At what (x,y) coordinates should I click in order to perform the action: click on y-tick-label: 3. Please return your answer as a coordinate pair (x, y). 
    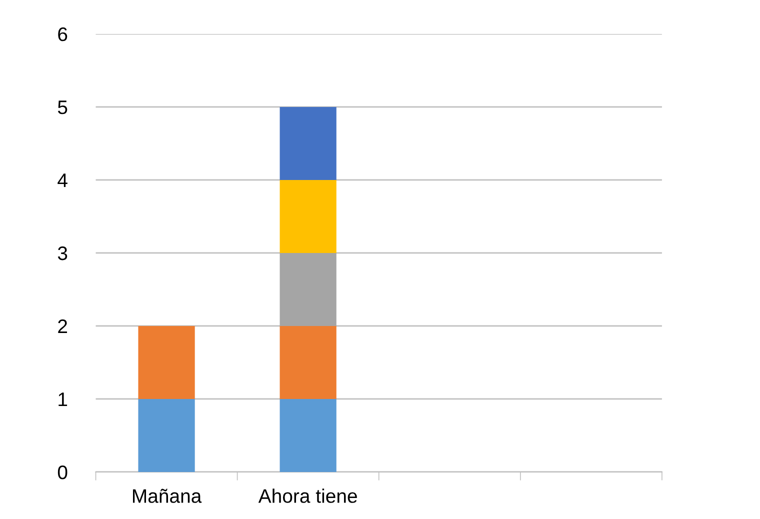
    Looking at the image, I should click on (63, 253).